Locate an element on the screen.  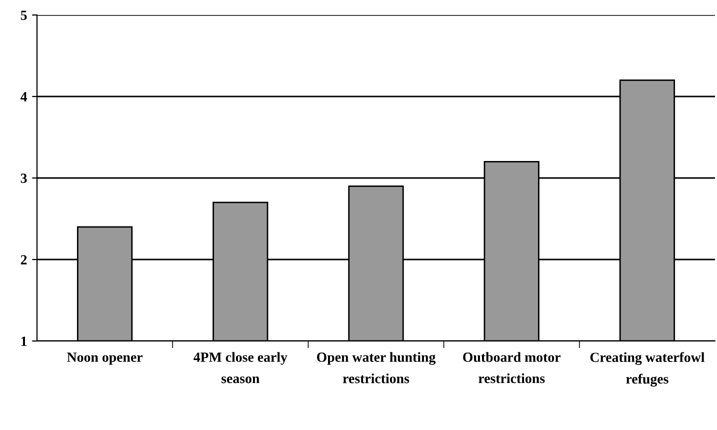
x-tick-label: Noon opener is located at coordinates (104, 358).